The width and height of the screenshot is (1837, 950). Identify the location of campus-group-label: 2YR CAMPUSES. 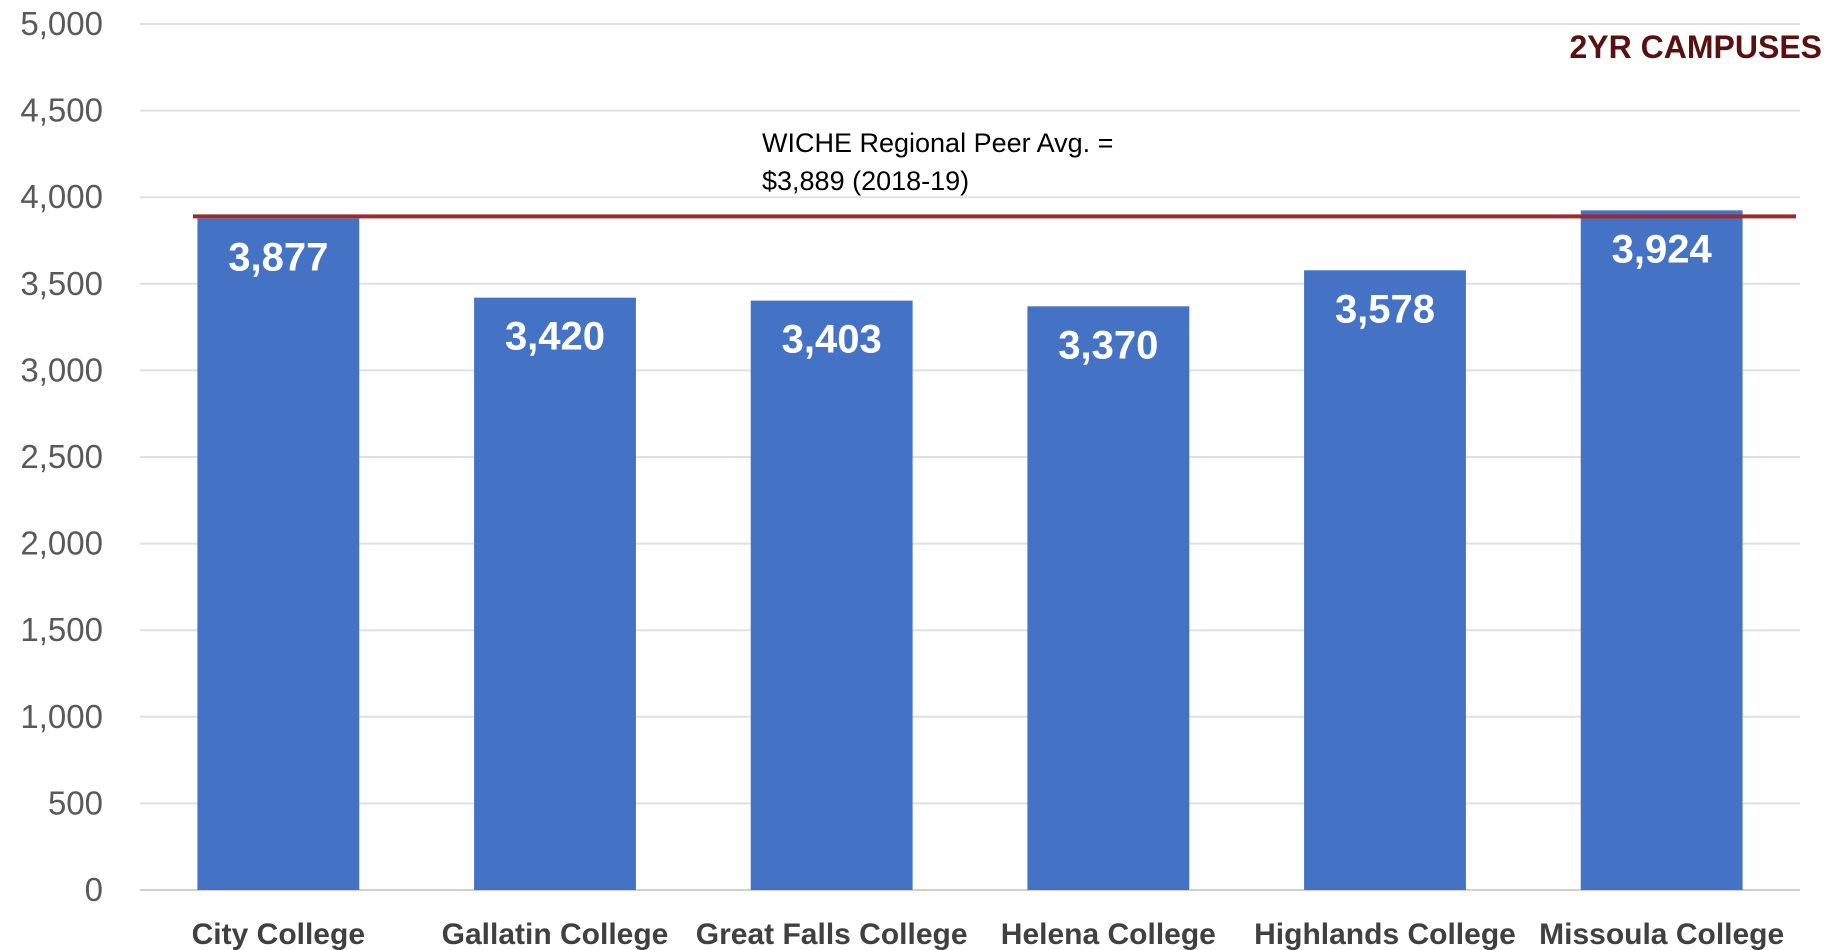
(1696, 47).